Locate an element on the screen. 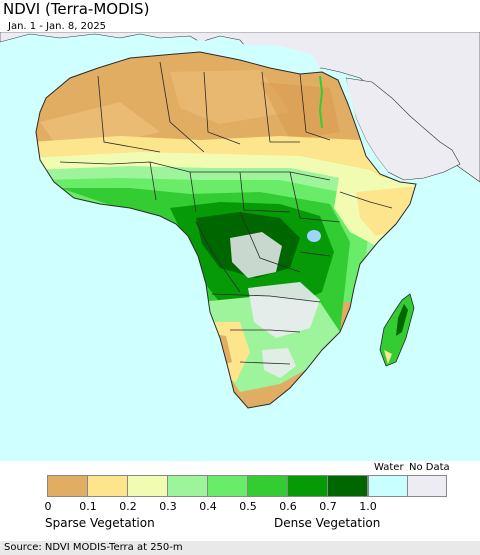 This screenshot has height=555, width=480. legend-tick: 0.5 is located at coordinates (248, 506).